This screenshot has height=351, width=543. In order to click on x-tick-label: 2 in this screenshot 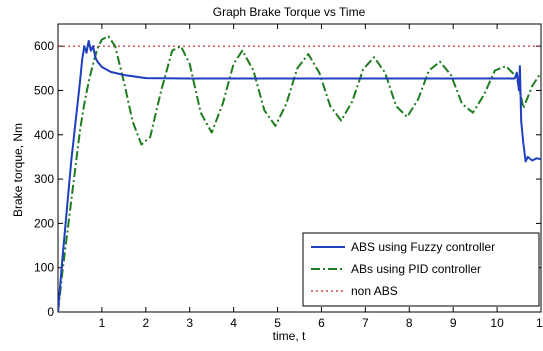, I will do `click(145, 323)`.